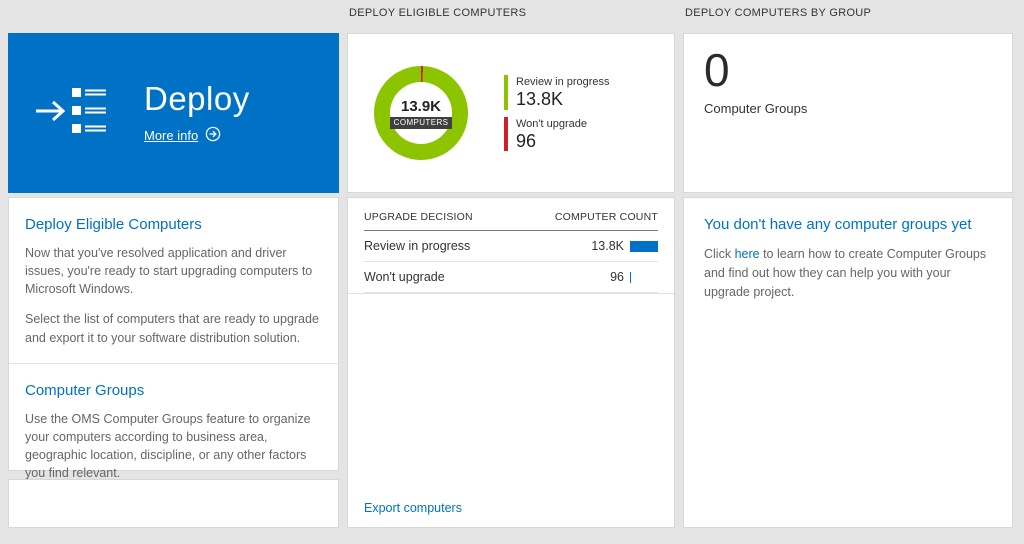  What do you see at coordinates (557, 134) in the screenshot?
I see `legend-item-wont-upgrade: Won't upgrade 96` at bounding box center [557, 134].